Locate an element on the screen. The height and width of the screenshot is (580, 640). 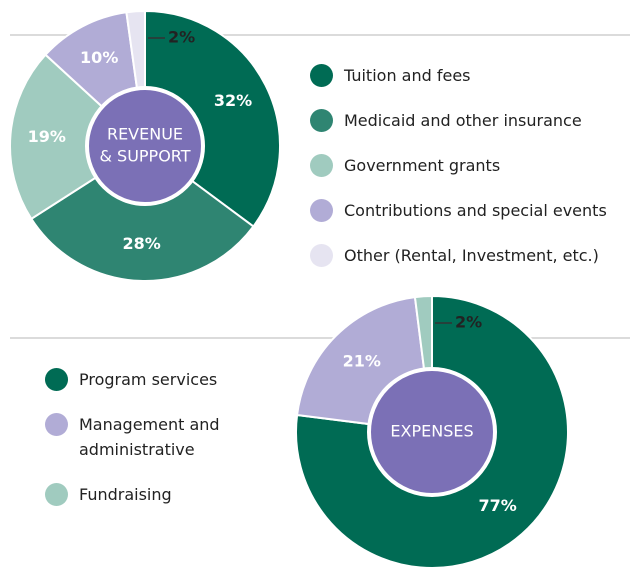
legend-item: Government grants is located at coordinates (458, 165).